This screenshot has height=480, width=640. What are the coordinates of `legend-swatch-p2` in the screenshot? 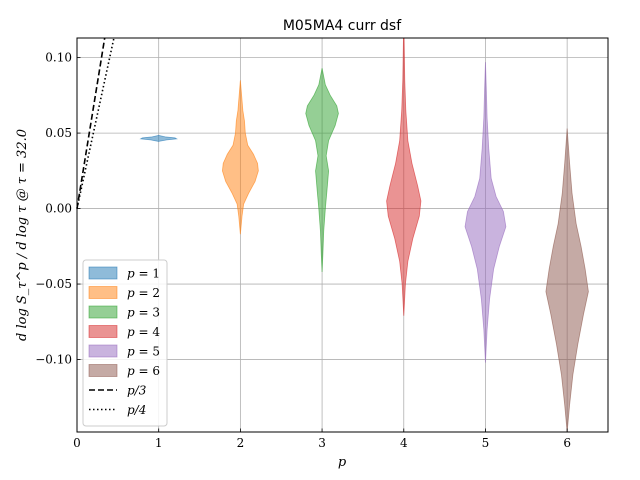 It's located at (103, 292).